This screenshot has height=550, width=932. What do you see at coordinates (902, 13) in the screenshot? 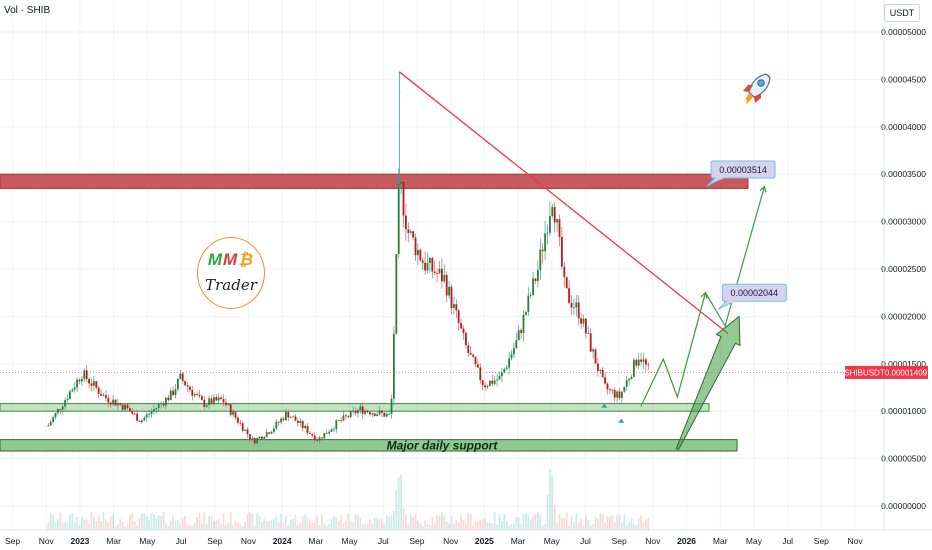
I see `currency-unit-button: USDT` at bounding box center [902, 13].